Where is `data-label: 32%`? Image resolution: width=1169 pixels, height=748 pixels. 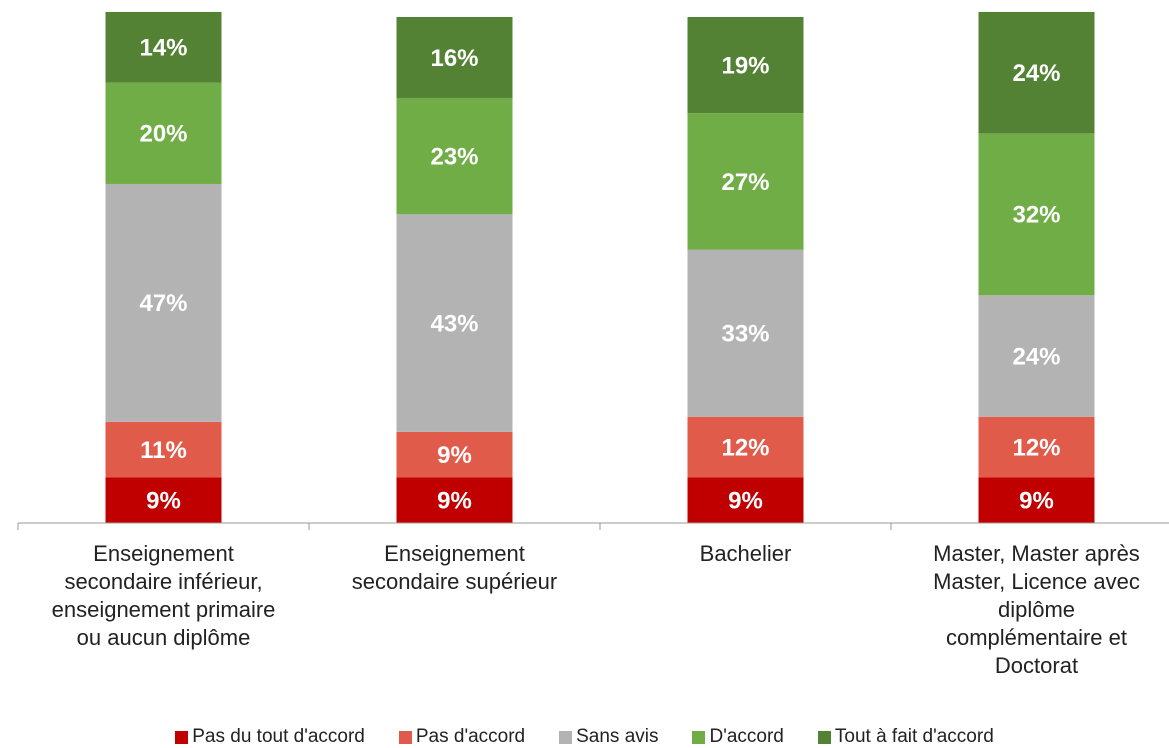
data-label: 32% is located at coordinates (1036, 215).